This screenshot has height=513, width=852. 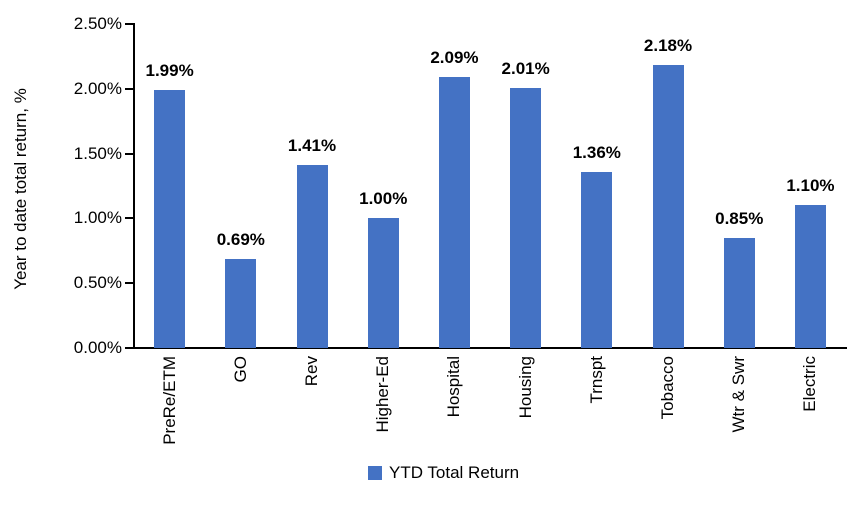 What do you see at coordinates (20, 189) in the screenshot?
I see `y-axis-title: Year to date total return, %` at bounding box center [20, 189].